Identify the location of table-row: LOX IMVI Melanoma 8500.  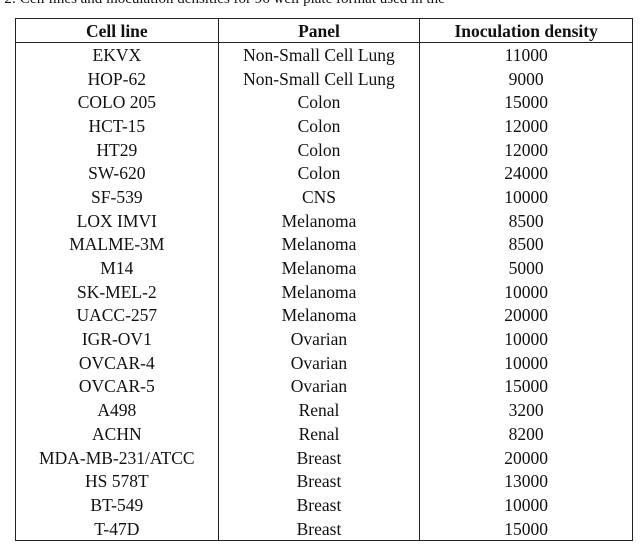
(324, 220).